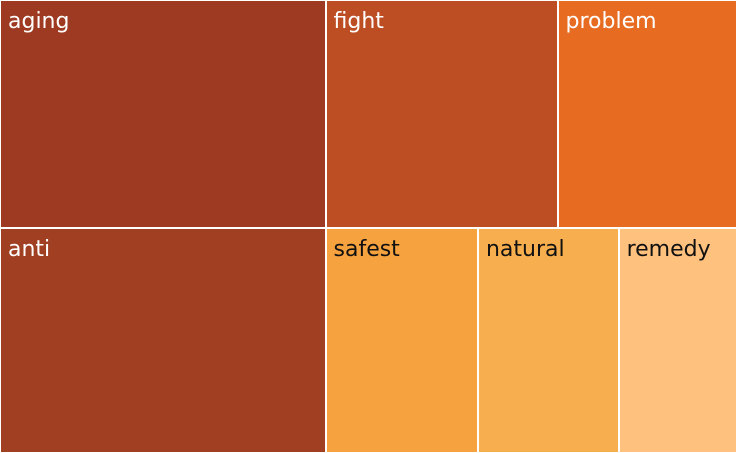  What do you see at coordinates (677, 340) in the screenshot?
I see `treemap-tile-remedy: remedy` at bounding box center [677, 340].